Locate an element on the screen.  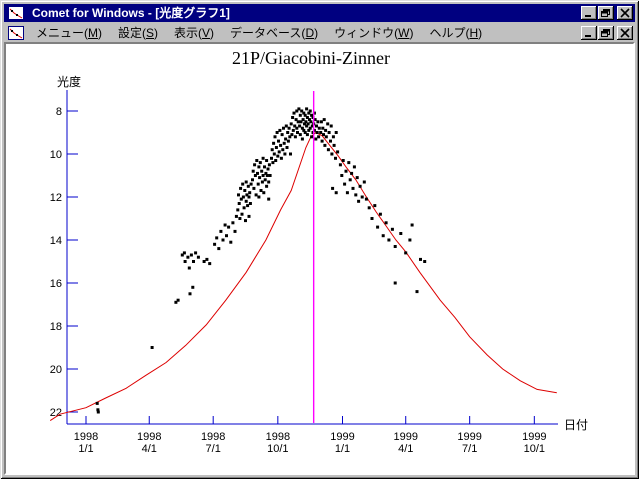
menu-items: メニュー(M) 設定(S) 表示(V) データベース(D) ウィンドウ(W) ヘルプ(H) is located at coordinates (304, 32).